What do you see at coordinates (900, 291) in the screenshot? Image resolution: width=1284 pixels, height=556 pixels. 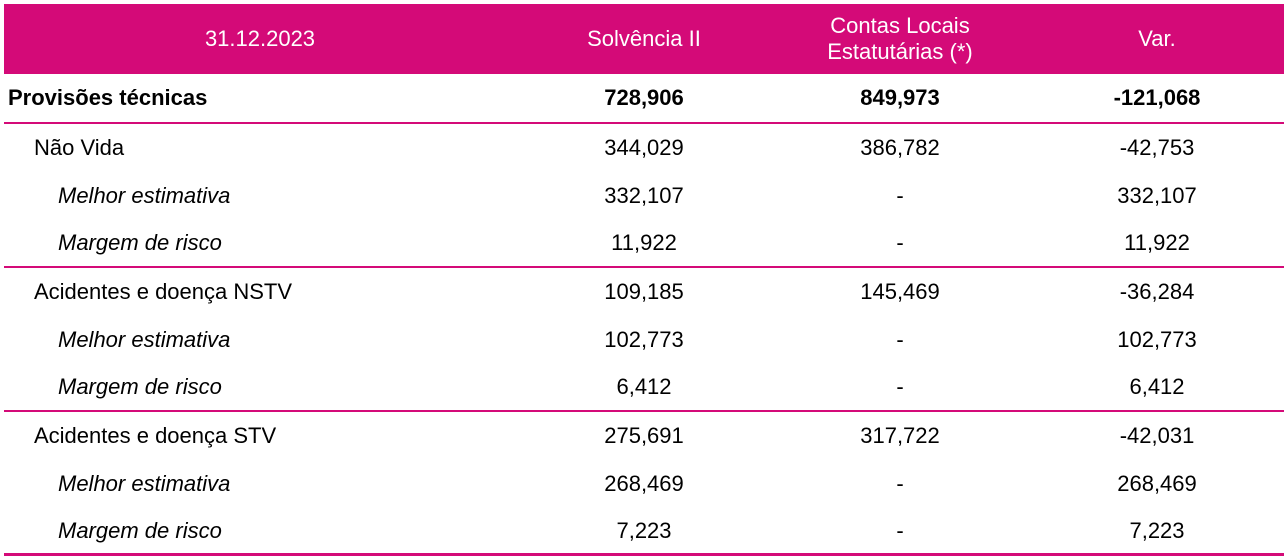 I see `cell-contas: 145,469` at bounding box center [900, 291].